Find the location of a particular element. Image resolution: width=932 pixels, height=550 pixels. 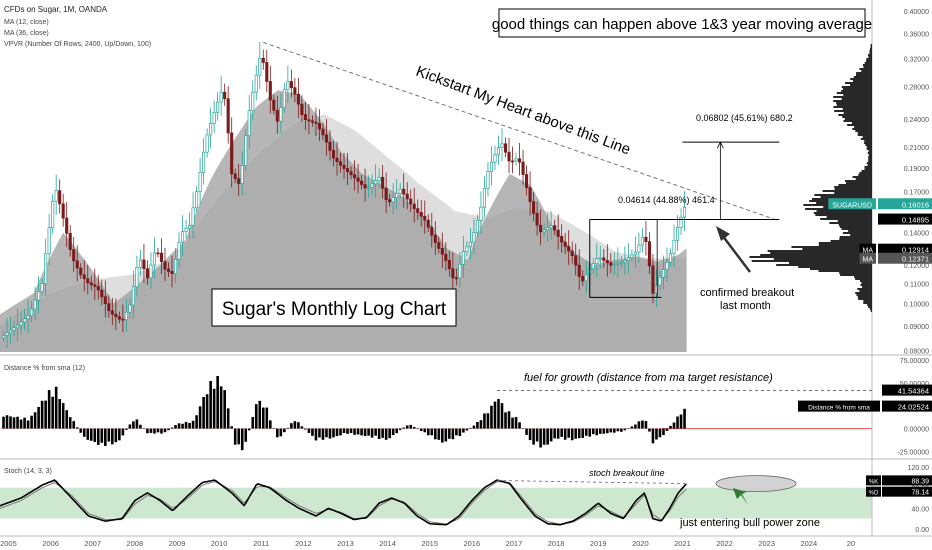

stoch-tick-label: 0.00 is located at coordinates (922, 530).